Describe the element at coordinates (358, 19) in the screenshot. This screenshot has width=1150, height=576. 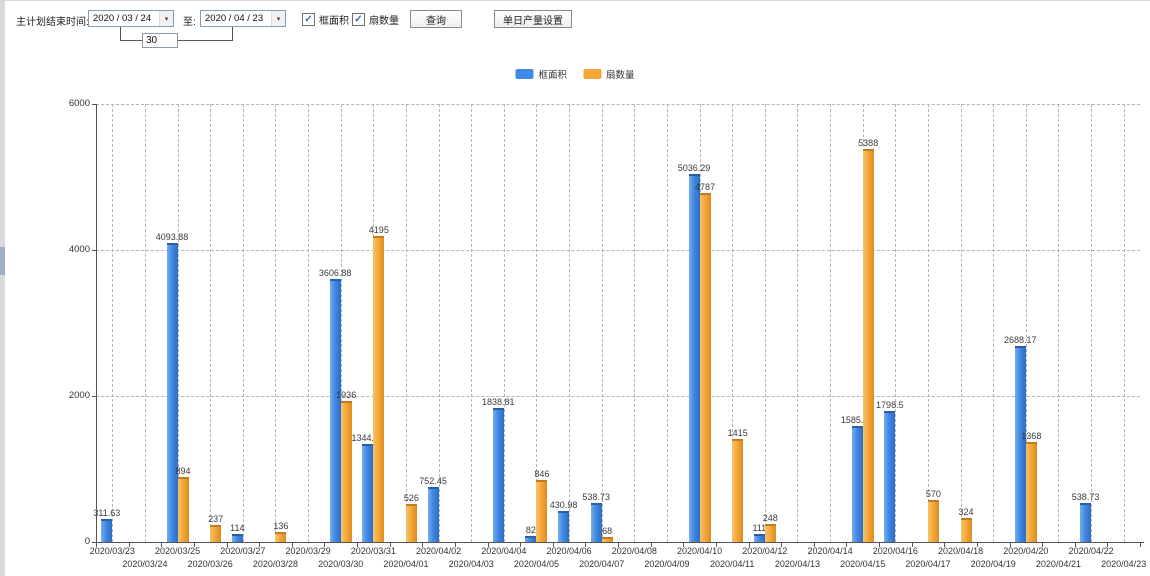
I see `checkmark-icon: ✓` at that location.